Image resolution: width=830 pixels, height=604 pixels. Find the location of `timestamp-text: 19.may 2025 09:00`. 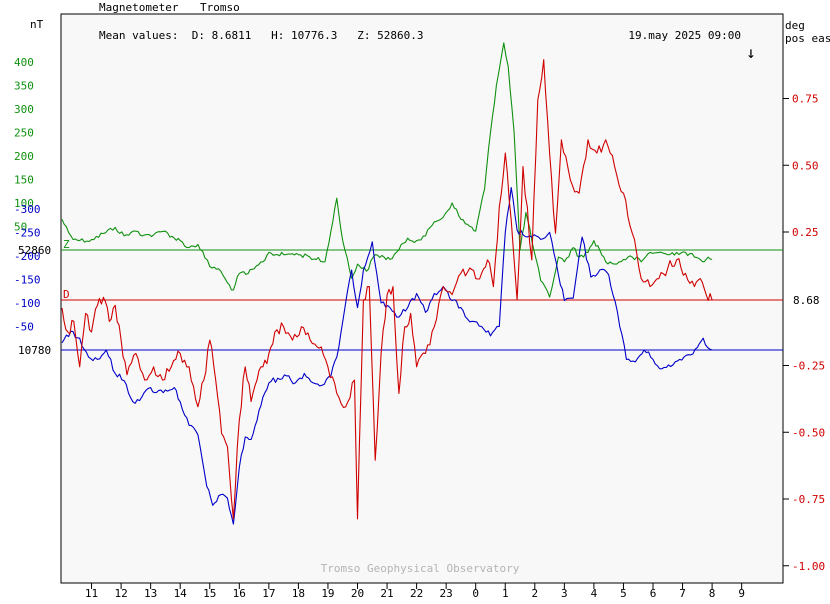

timestamp-text: 19.may 2025 09:00 is located at coordinates (684, 35).